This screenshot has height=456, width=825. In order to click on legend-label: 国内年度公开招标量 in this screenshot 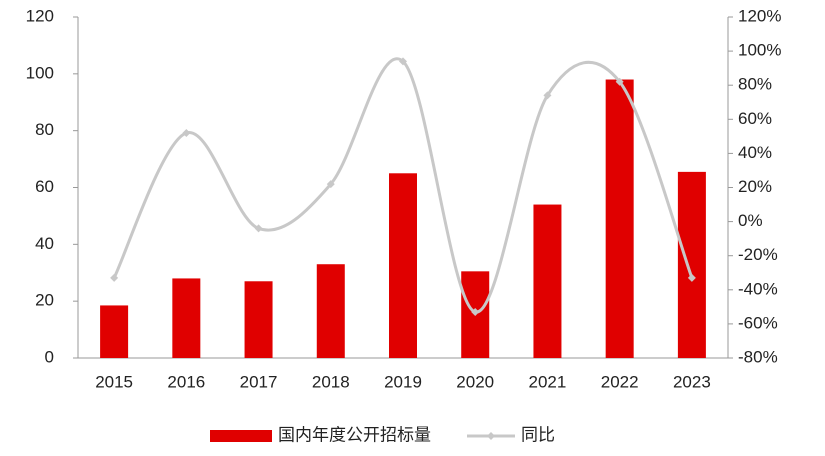, I will do `click(354, 434)`.